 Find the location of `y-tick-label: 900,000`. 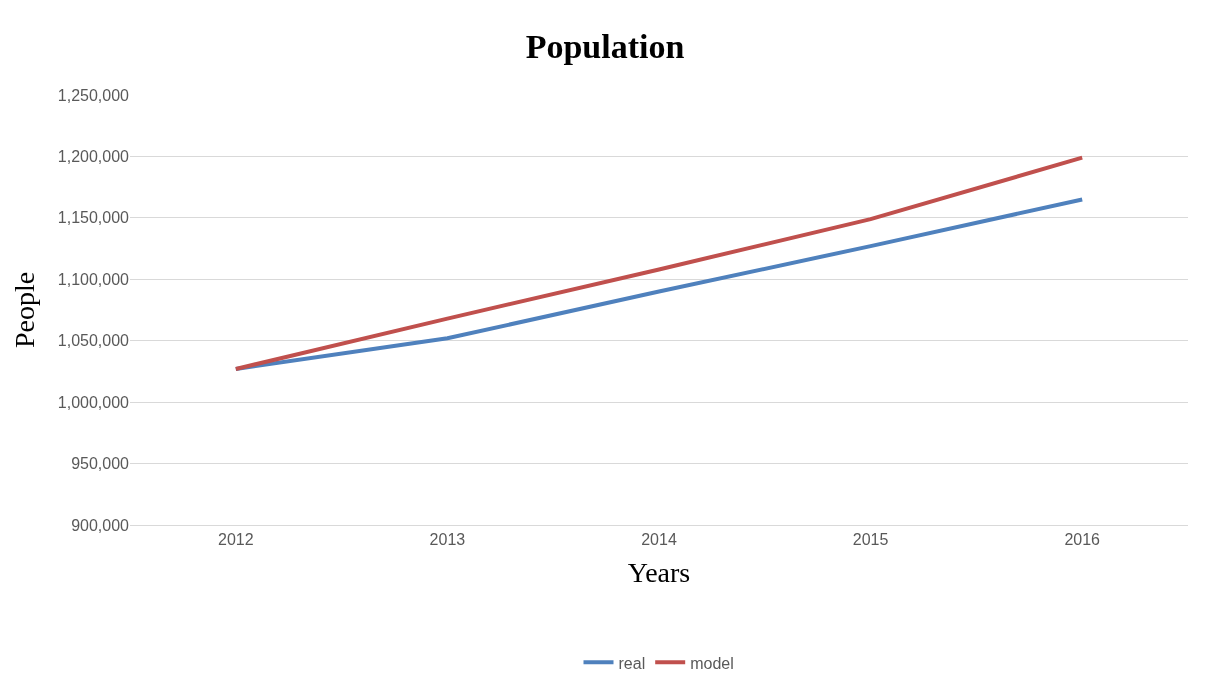

y-tick-label: 900,000 is located at coordinates (100, 525).